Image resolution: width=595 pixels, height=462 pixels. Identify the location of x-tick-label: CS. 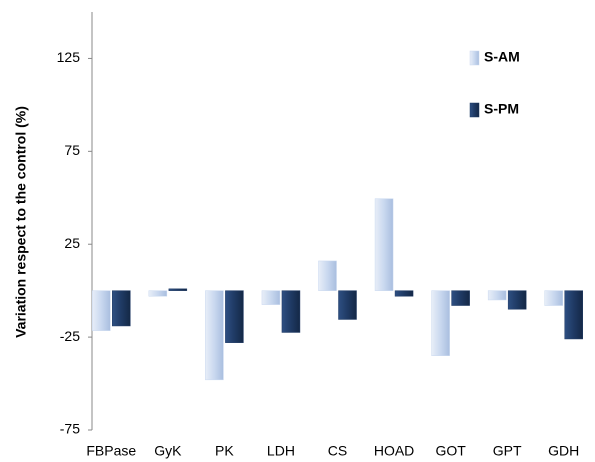
(337, 451).